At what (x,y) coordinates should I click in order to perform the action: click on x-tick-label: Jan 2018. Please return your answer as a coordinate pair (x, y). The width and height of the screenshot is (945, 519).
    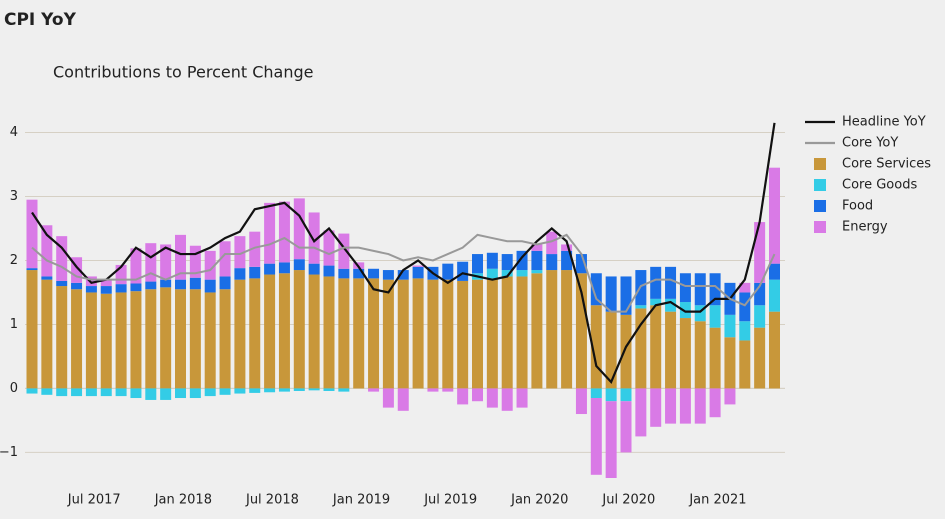
    Looking at the image, I should click on (183, 500).